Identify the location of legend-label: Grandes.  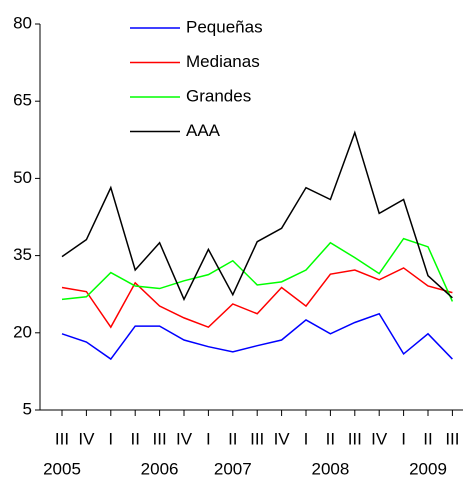
(218, 95).